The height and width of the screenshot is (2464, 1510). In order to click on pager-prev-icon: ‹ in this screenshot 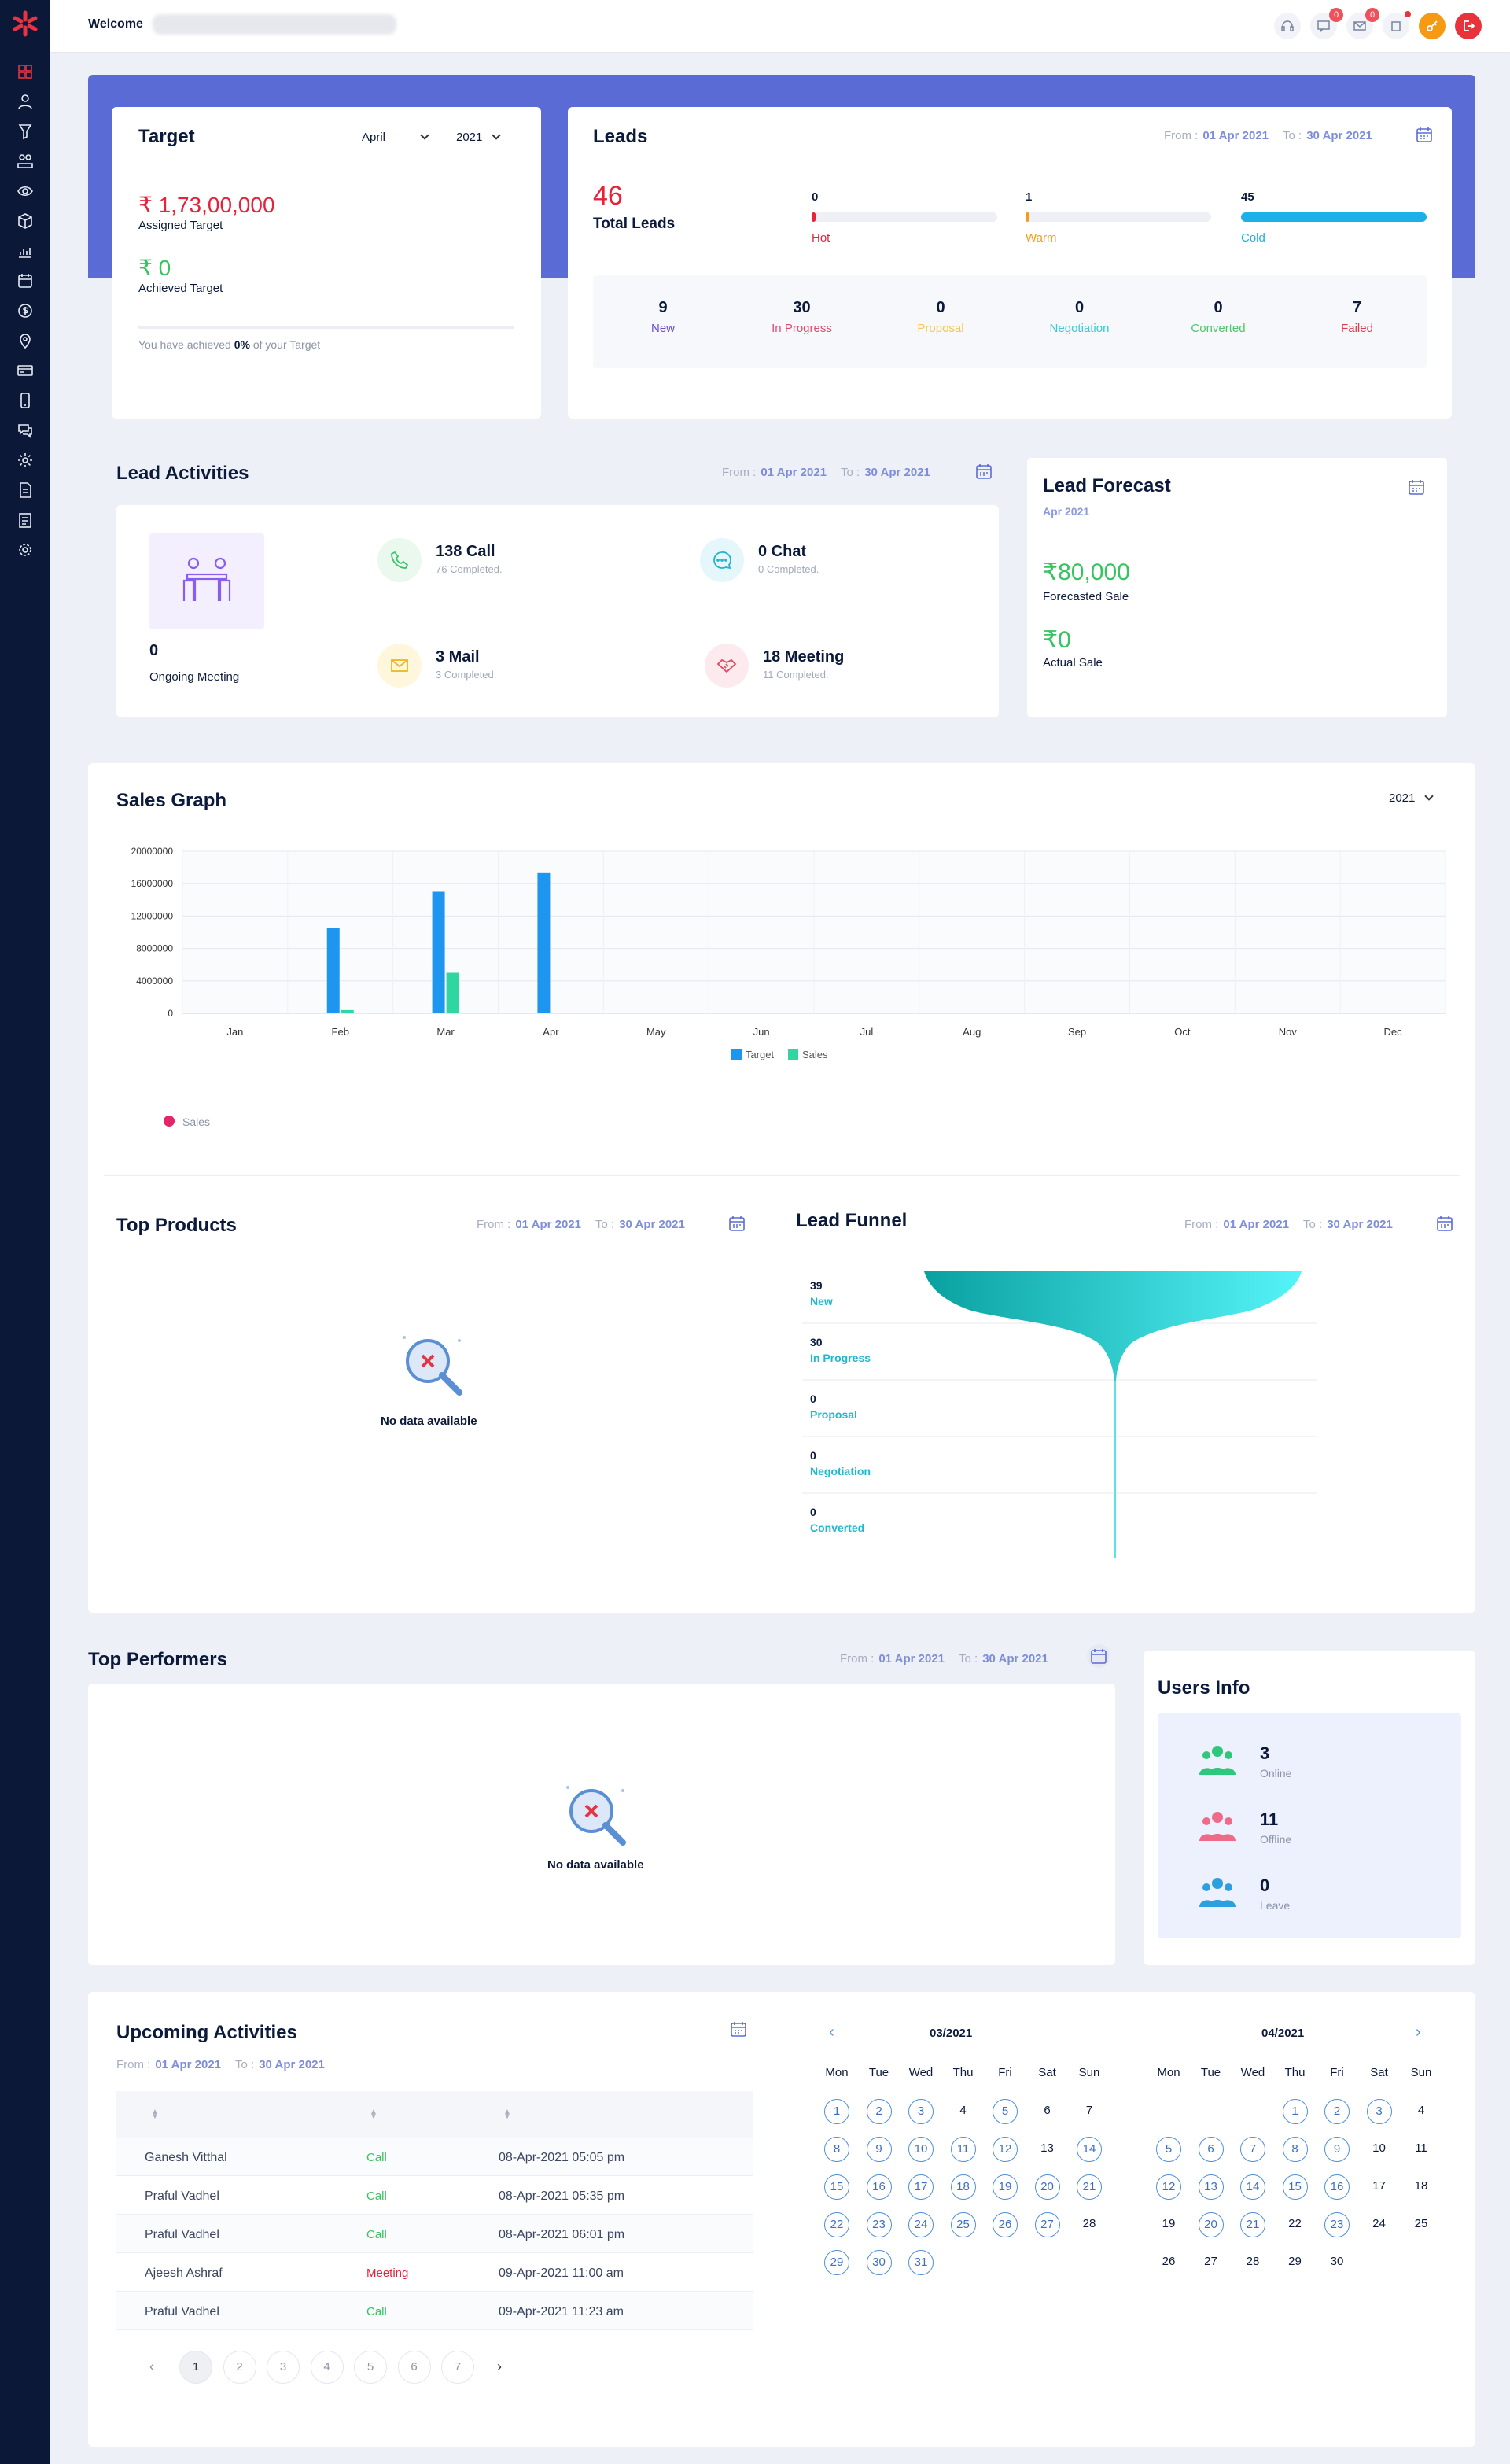, I will do `click(152, 2366)`.